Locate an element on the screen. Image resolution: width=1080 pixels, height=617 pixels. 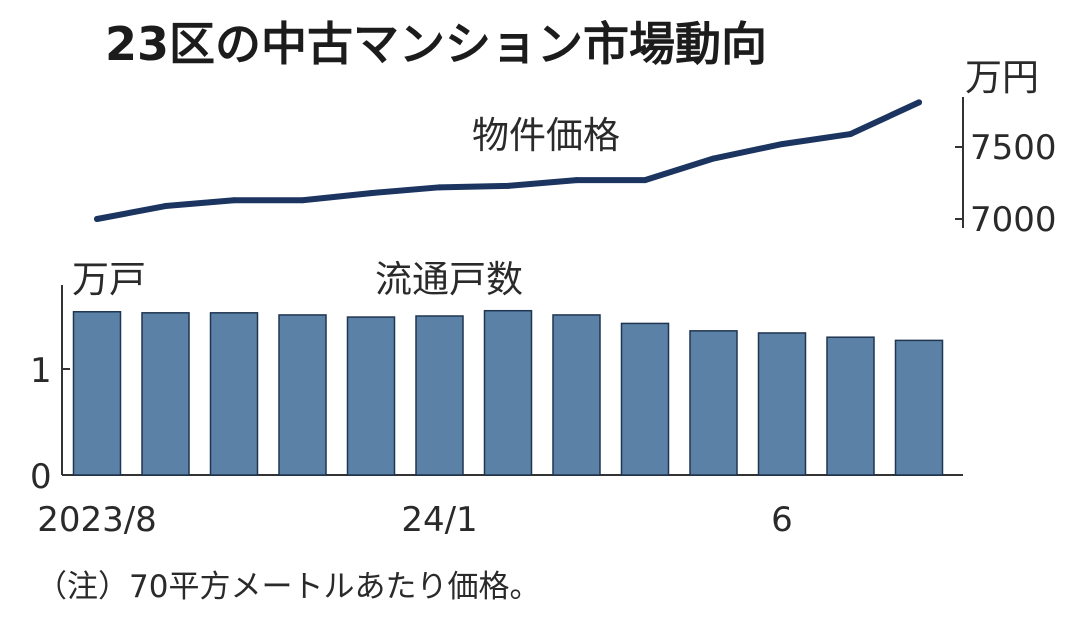
stock-x-axis: 2023/8 24/1 6 is located at coordinates (415, 520).